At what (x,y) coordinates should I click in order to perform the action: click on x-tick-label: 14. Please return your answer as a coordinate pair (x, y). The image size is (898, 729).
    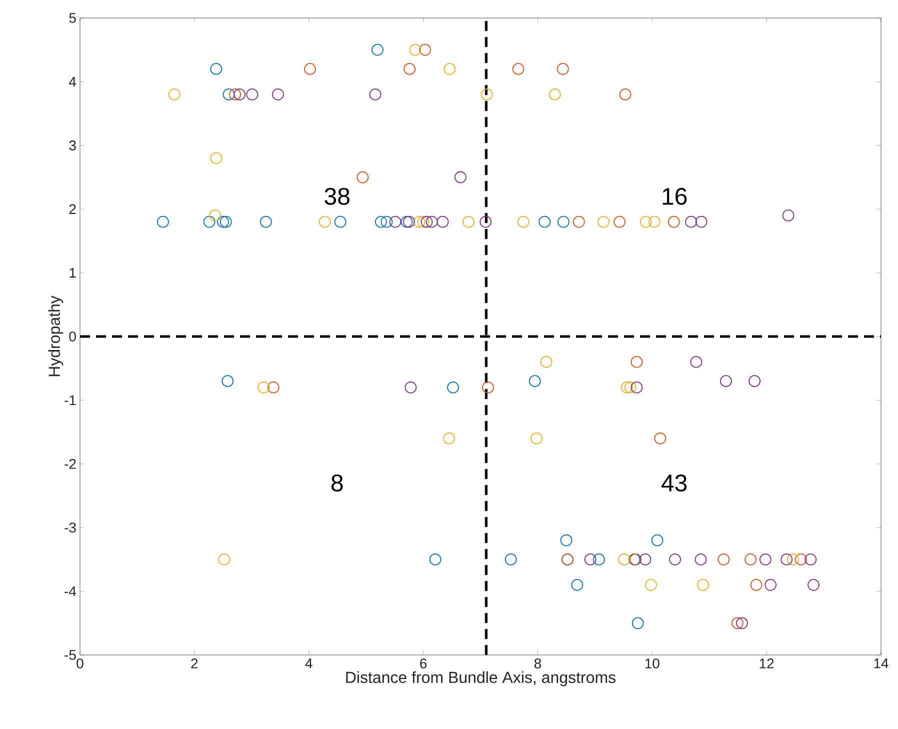
    Looking at the image, I should click on (881, 663).